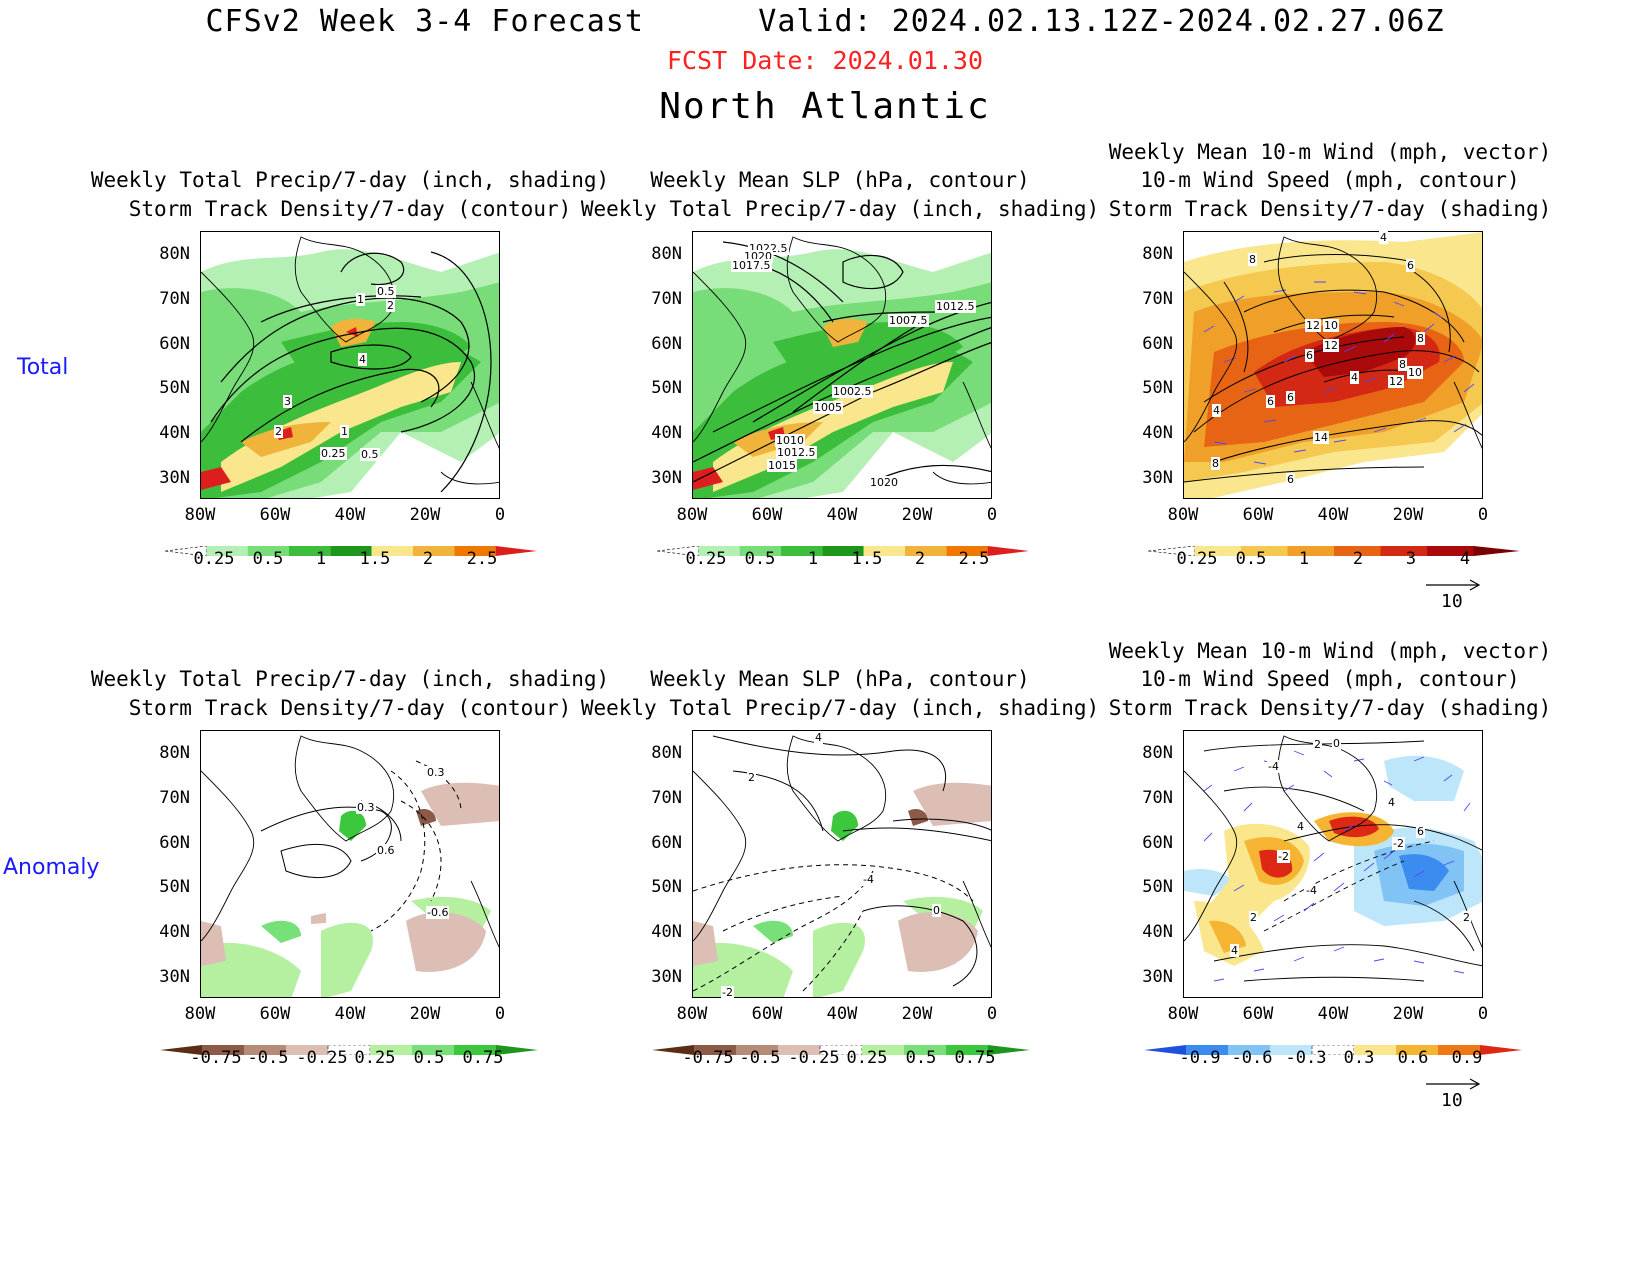  I want to click on storm-anomaly-contours, so click(331, 839).